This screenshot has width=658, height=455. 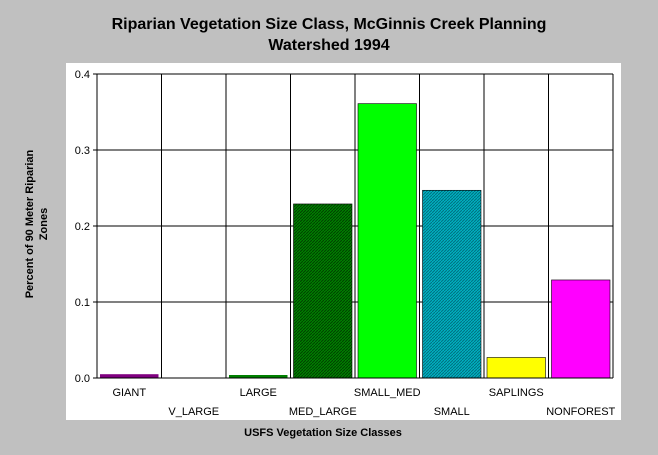 What do you see at coordinates (82, 303) in the screenshot?
I see `y-tick-label: 0.1` at bounding box center [82, 303].